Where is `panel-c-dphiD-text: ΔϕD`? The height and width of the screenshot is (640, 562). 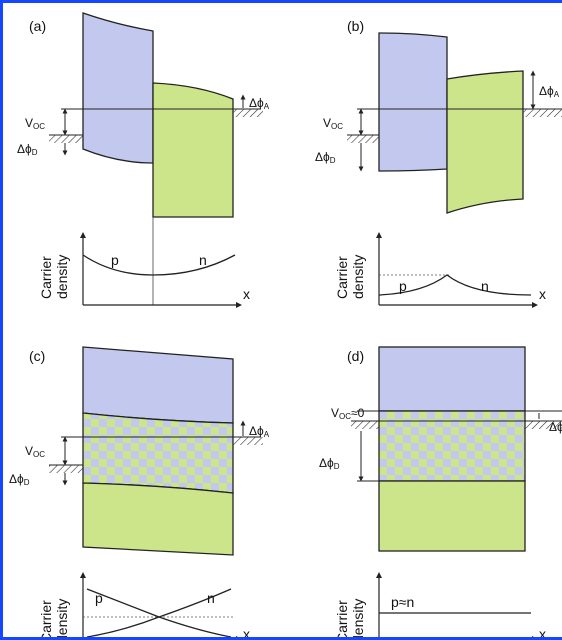 panel-c-dphiD-text: ΔϕD is located at coordinates (19, 479).